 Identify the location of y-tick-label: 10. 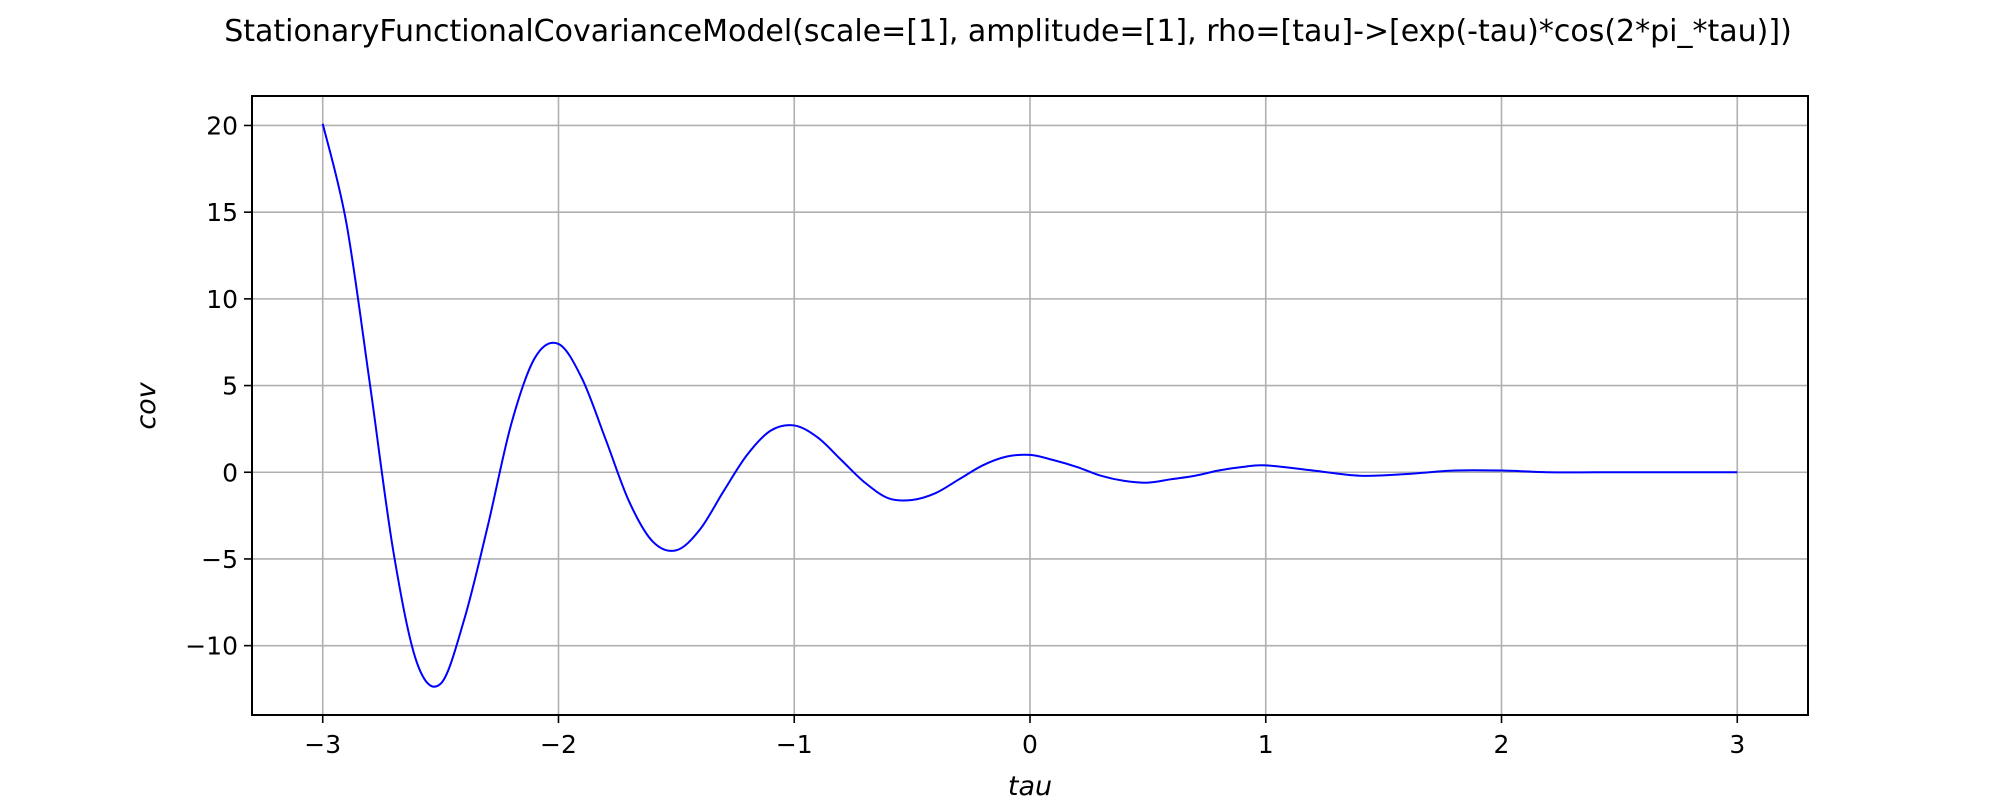
(222, 299).